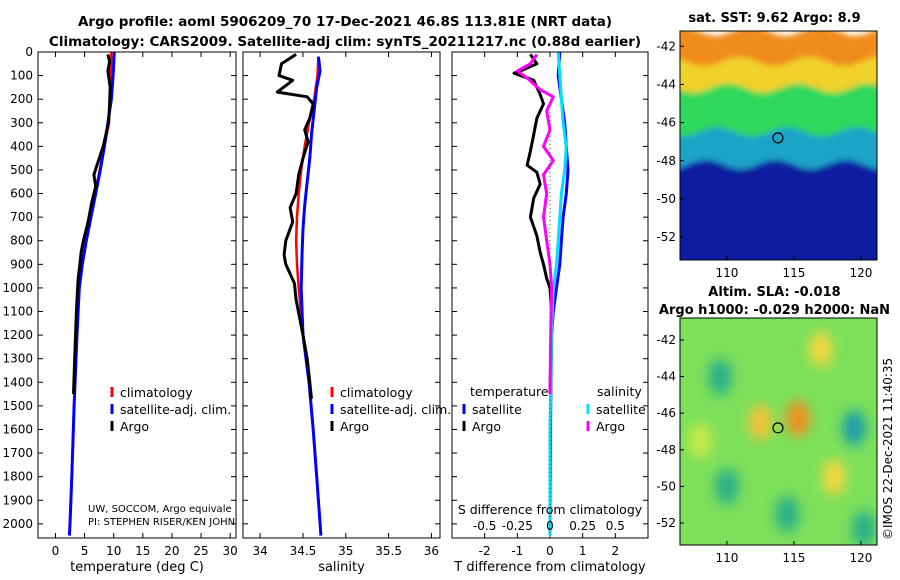 The height and width of the screenshot is (580, 900). I want to click on y-tick-label: -48, so click(666, 161).